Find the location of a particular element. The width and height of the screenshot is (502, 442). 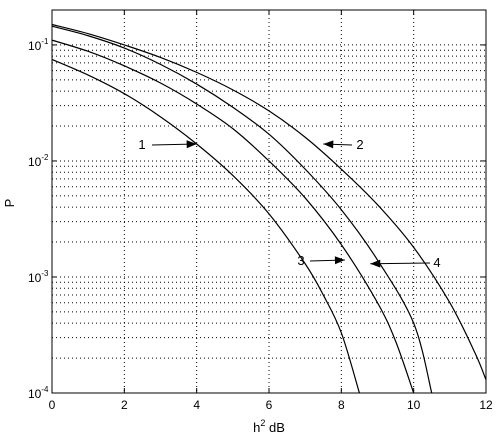

x-tick-label: 2 is located at coordinates (124, 405).